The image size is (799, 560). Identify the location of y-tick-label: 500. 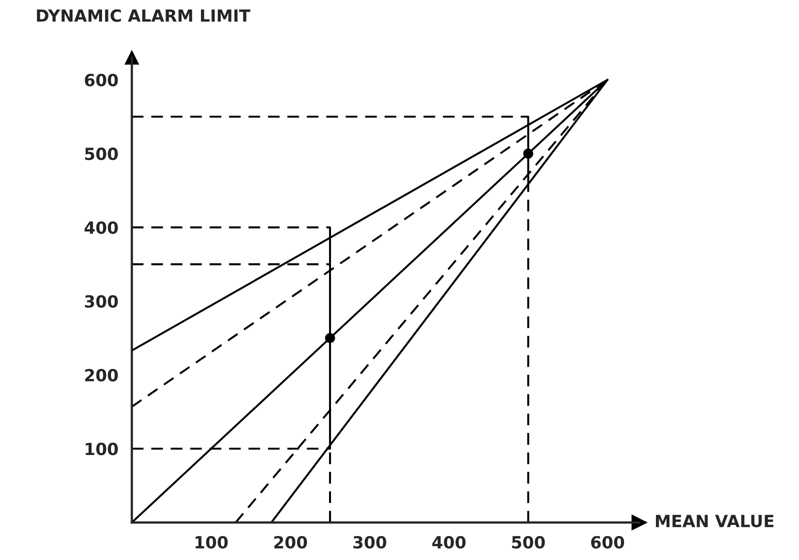
(101, 154).